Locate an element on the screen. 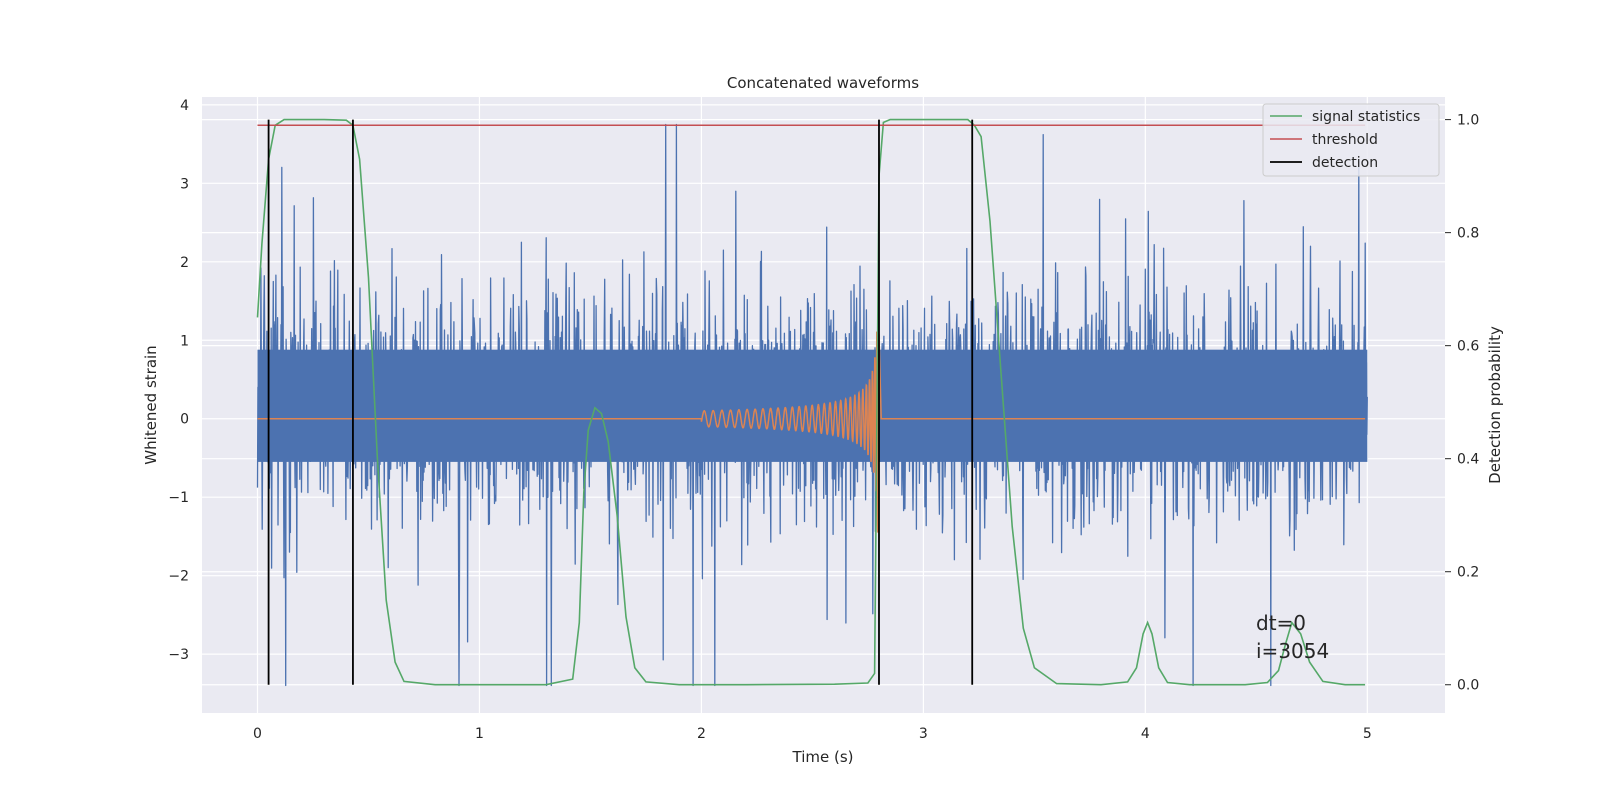 The height and width of the screenshot is (800, 1600). legend-box is located at coordinates (1351, 140).